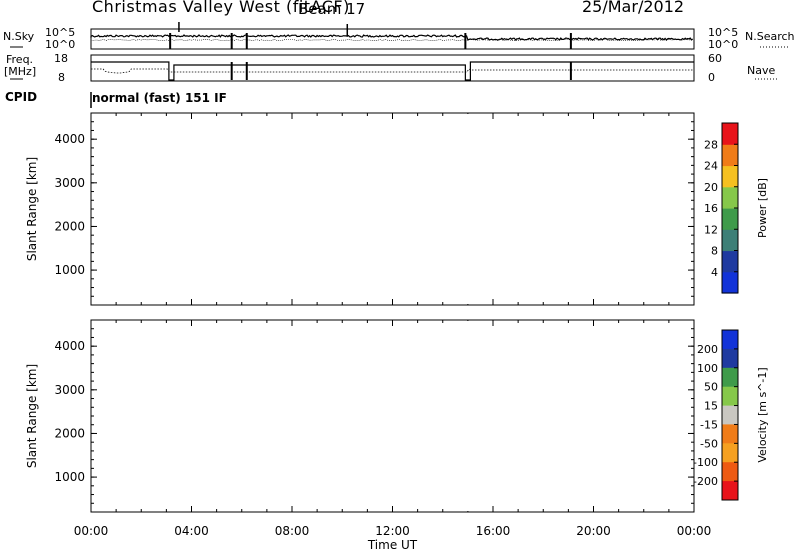 The width and height of the screenshot is (800, 554). Describe the element at coordinates (159, 98) in the screenshot. I see `cpid-mode: normal (fast) 151 IF` at that location.